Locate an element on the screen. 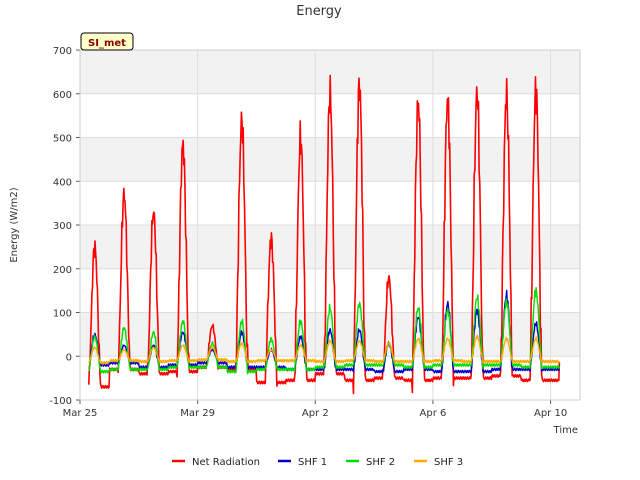 Image resolution: width=640 pixels, height=480 pixels. legend-label: Net Radiation is located at coordinates (226, 462).